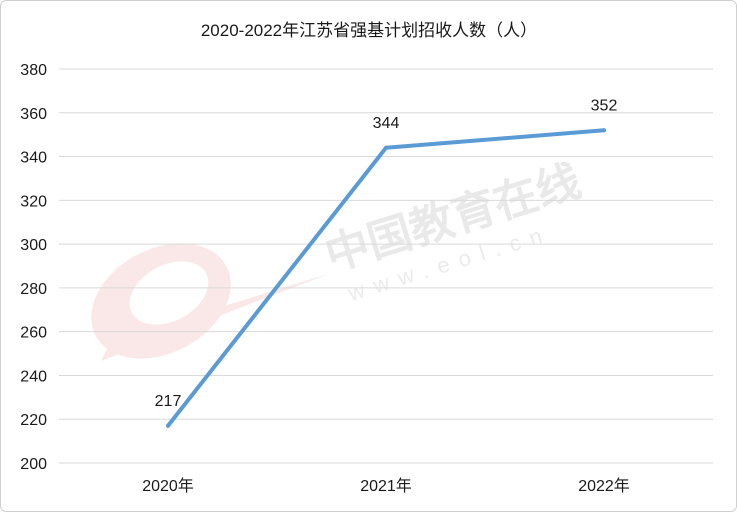 The width and height of the screenshot is (737, 512). I want to click on x-axis-ticks: 2020年 2021年 2022年, so click(386, 486).